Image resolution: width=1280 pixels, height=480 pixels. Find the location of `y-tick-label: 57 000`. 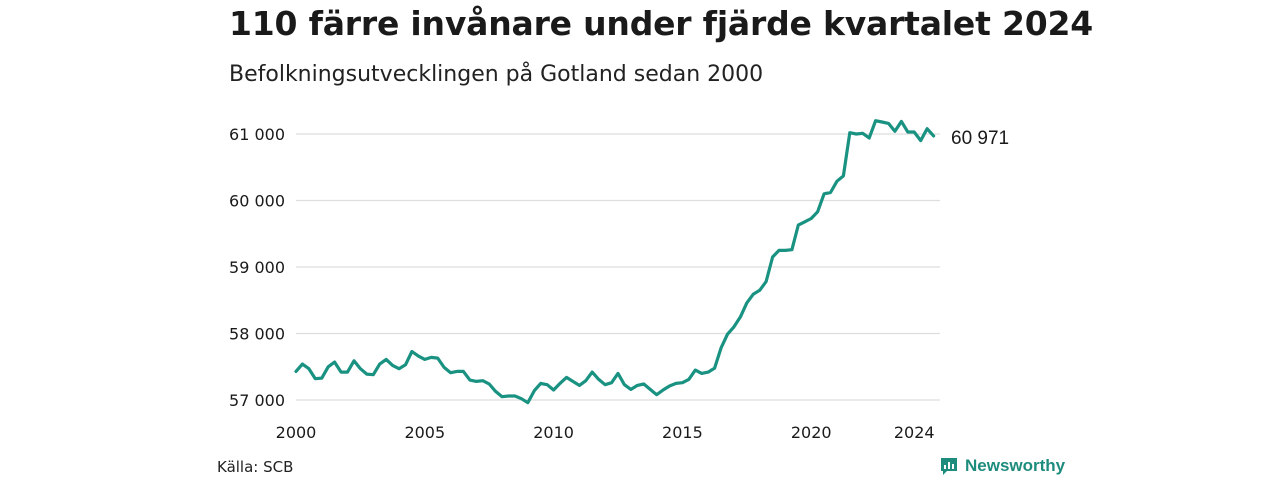

y-tick-label: 57 000 is located at coordinates (257, 400).